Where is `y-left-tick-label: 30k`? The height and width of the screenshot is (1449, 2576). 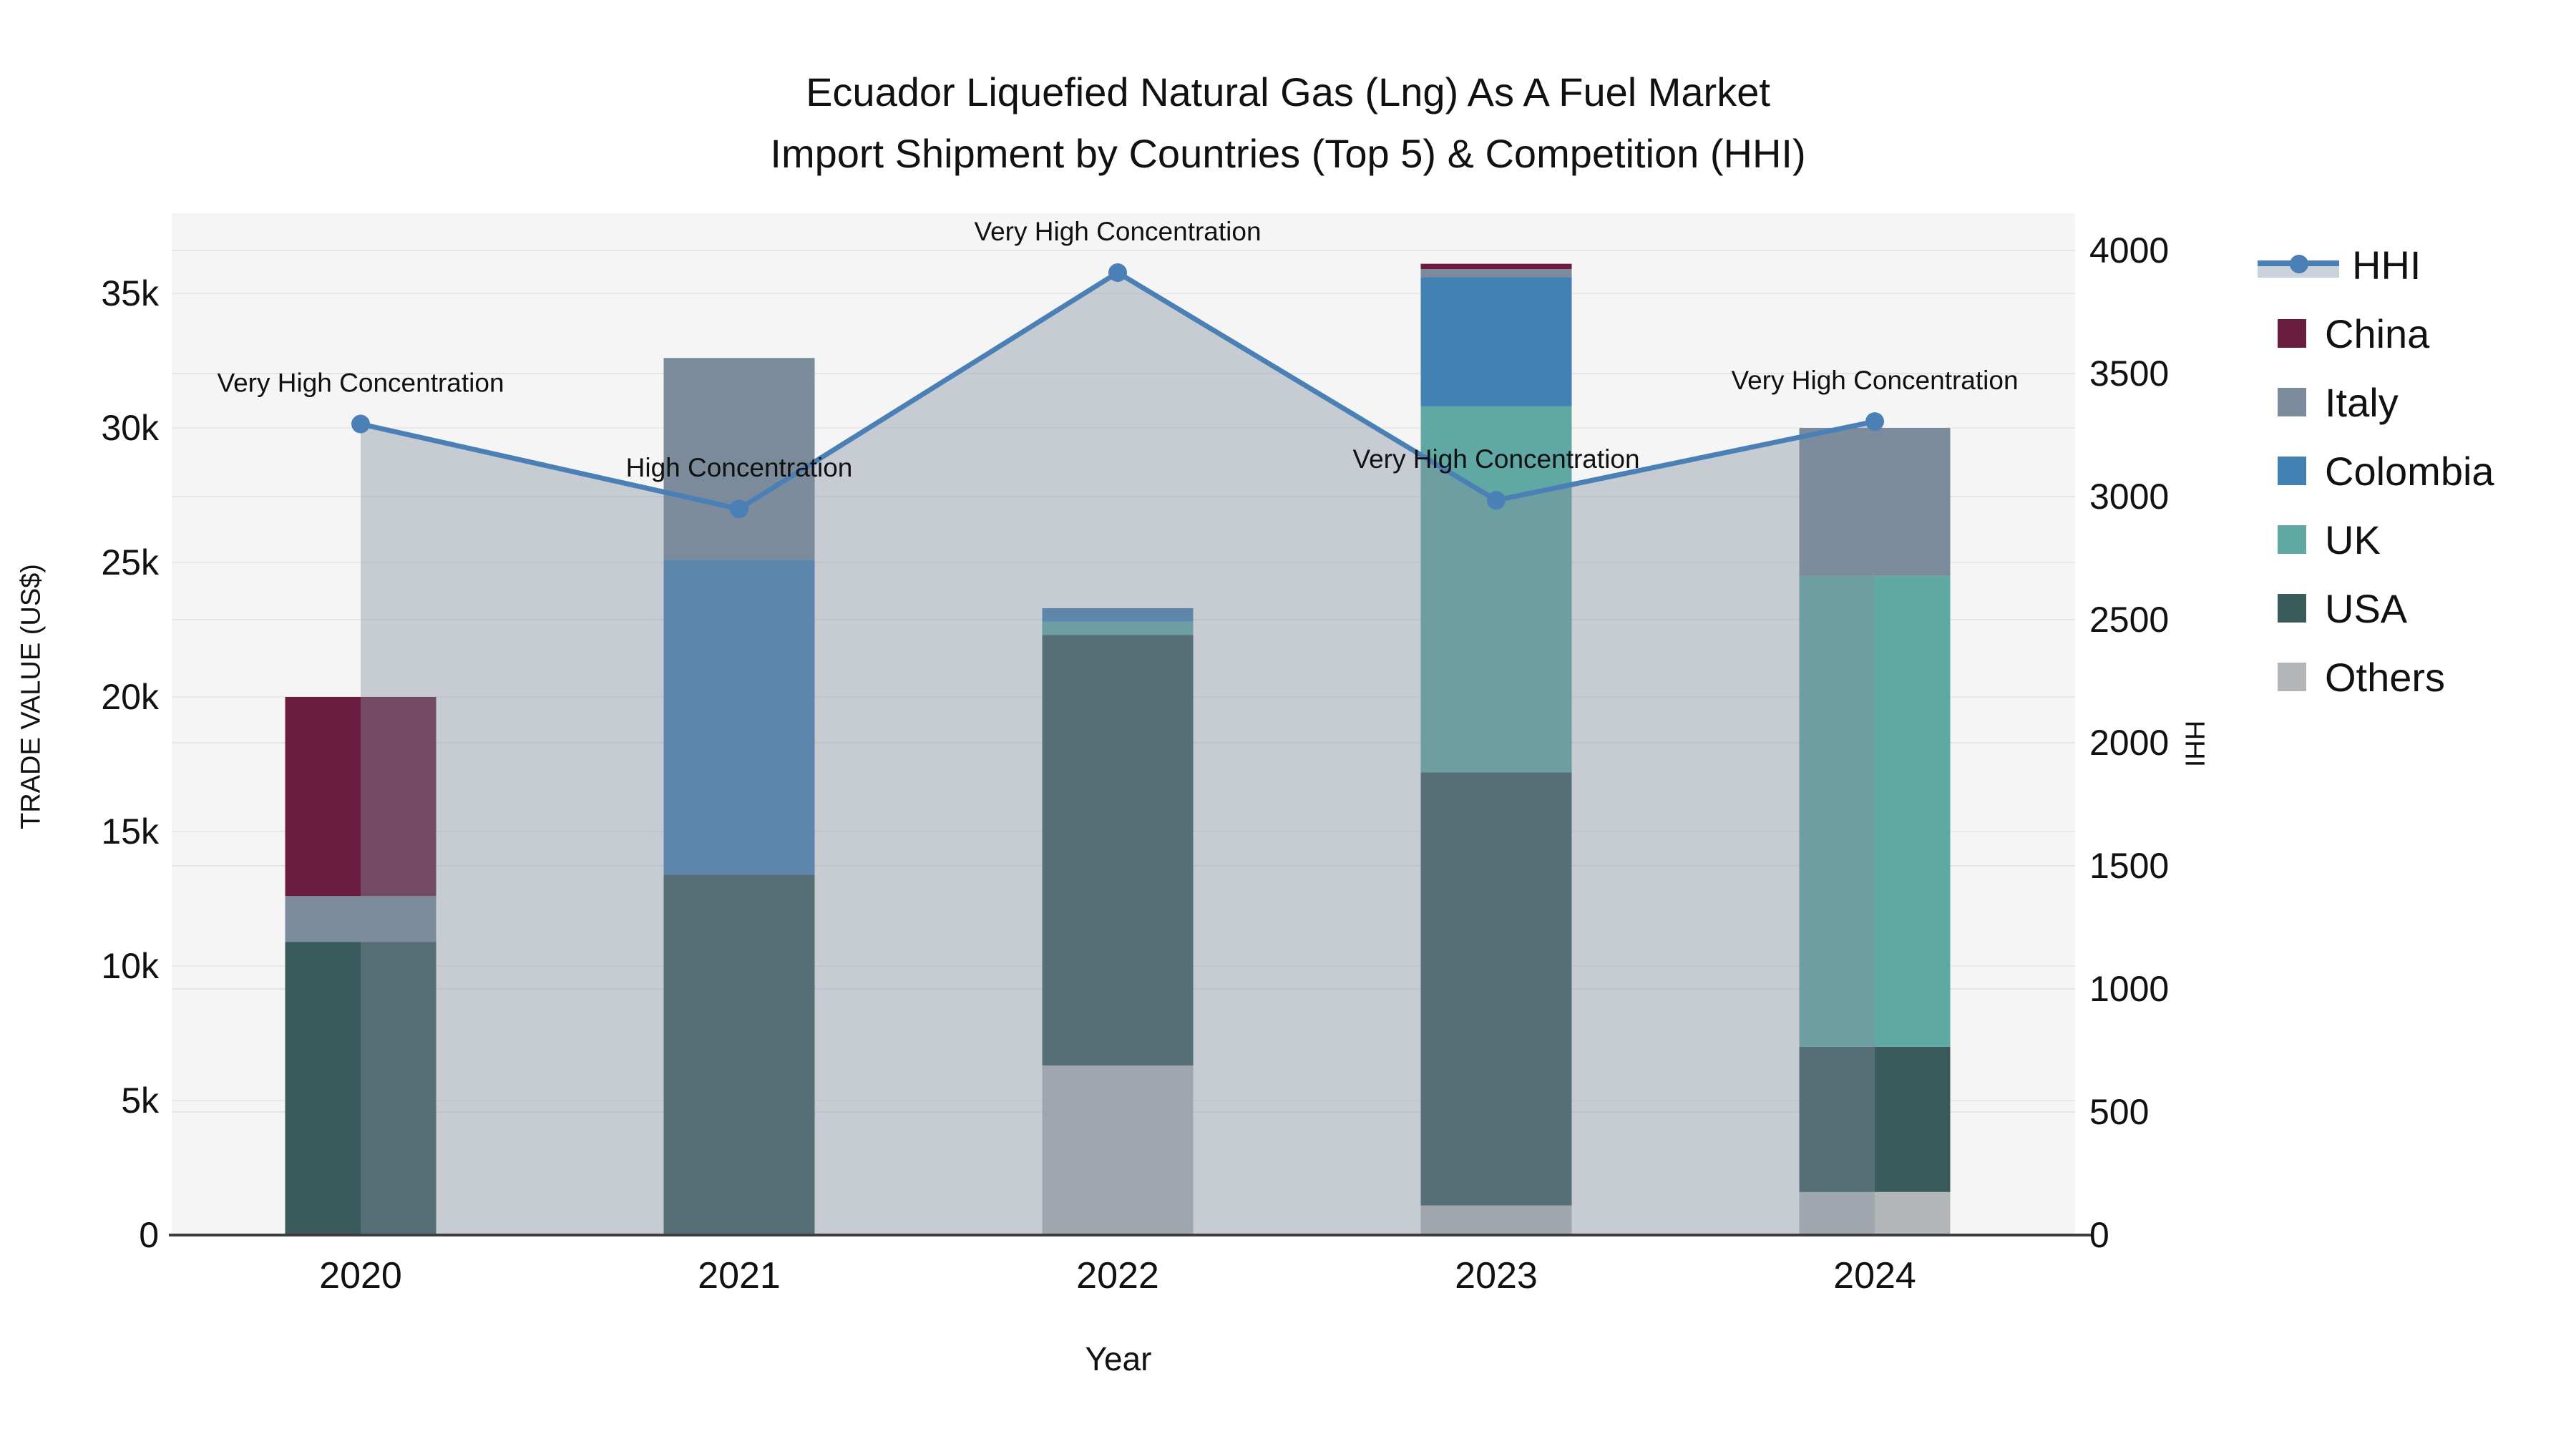
y-left-tick-label: 30k is located at coordinates (130, 428).